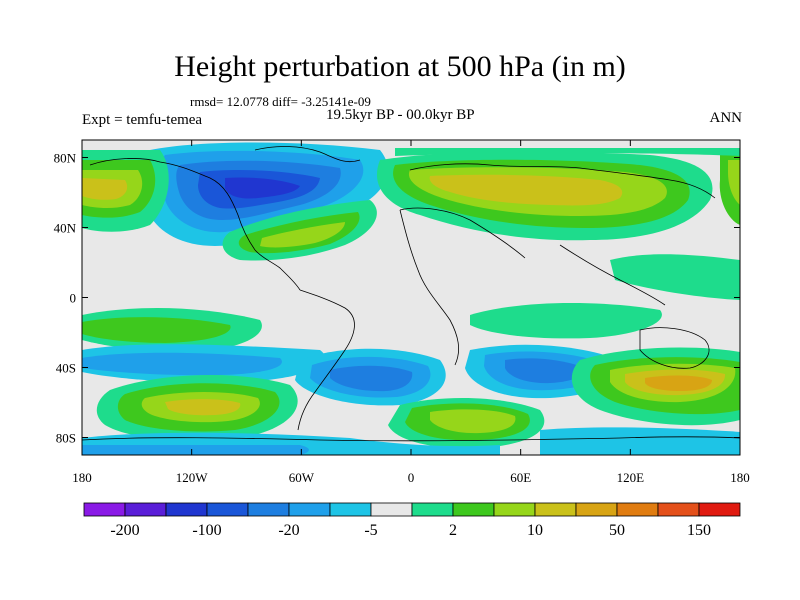  I want to click on colorbar-label: -200, so click(124, 530).